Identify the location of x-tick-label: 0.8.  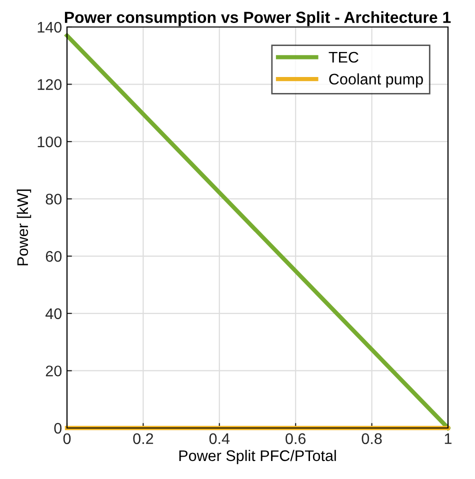
(372, 438).